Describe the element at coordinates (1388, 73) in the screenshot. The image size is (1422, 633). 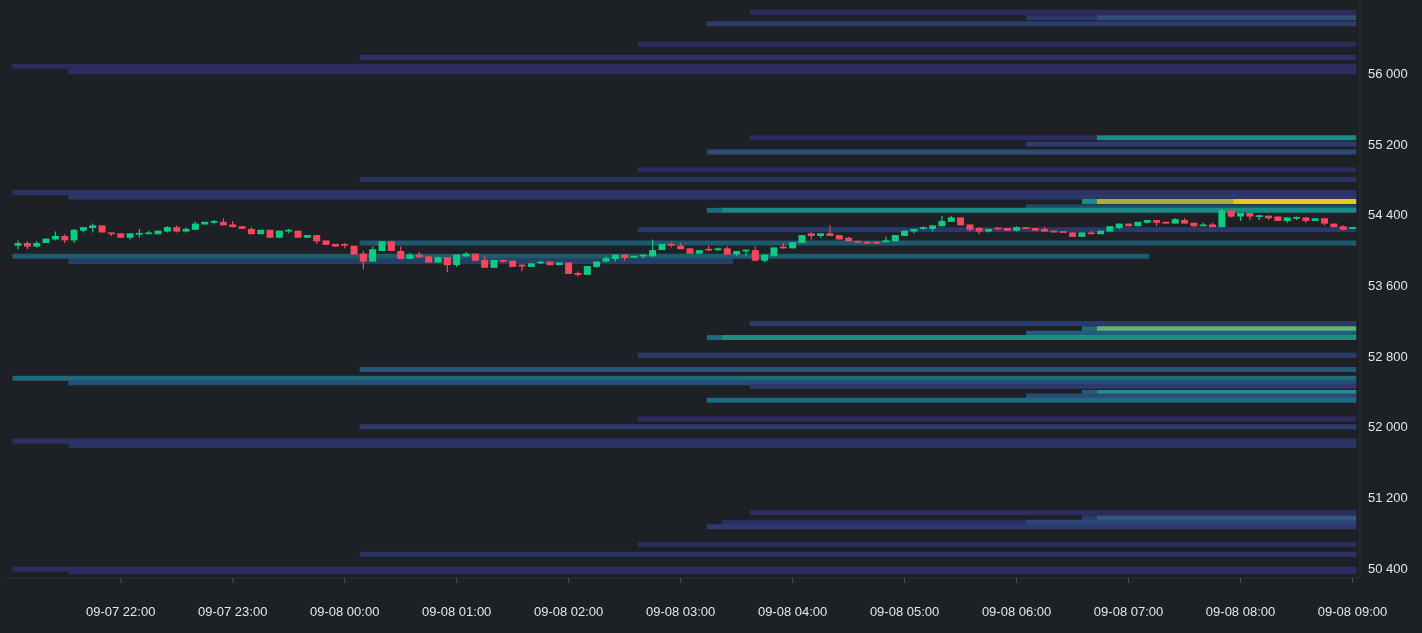
I see `y-tick-label: 56 000` at that location.